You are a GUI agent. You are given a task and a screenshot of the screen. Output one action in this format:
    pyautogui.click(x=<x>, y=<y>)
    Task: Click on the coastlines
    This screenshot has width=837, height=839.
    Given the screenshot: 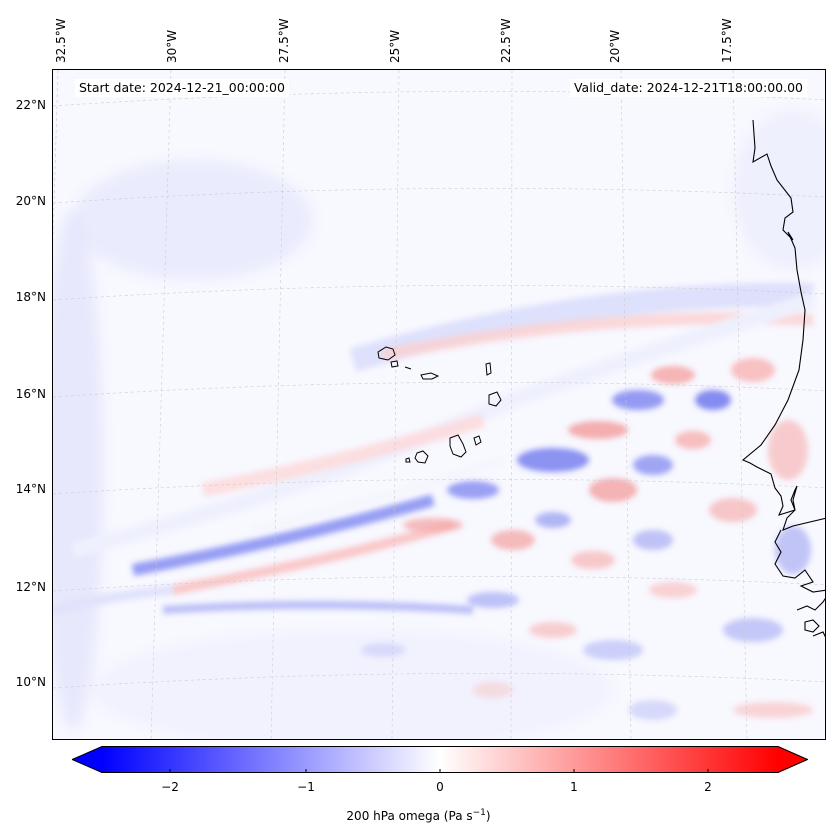 What is the action you would take?
    pyautogui.click(x=439, y=405)
    